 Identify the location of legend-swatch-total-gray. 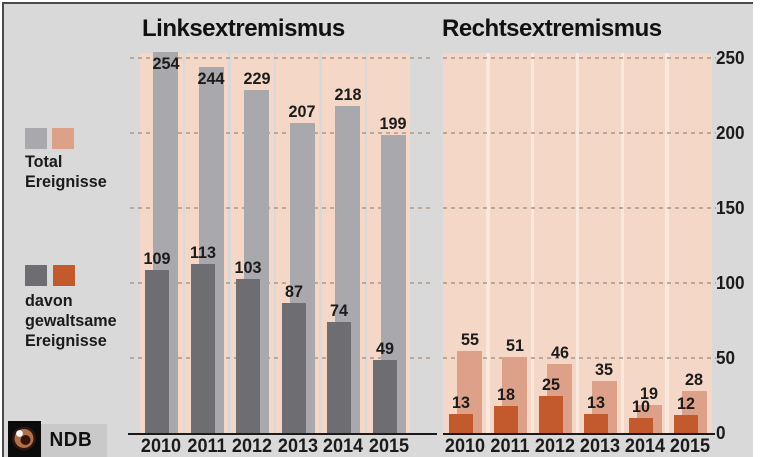
(36, 138).